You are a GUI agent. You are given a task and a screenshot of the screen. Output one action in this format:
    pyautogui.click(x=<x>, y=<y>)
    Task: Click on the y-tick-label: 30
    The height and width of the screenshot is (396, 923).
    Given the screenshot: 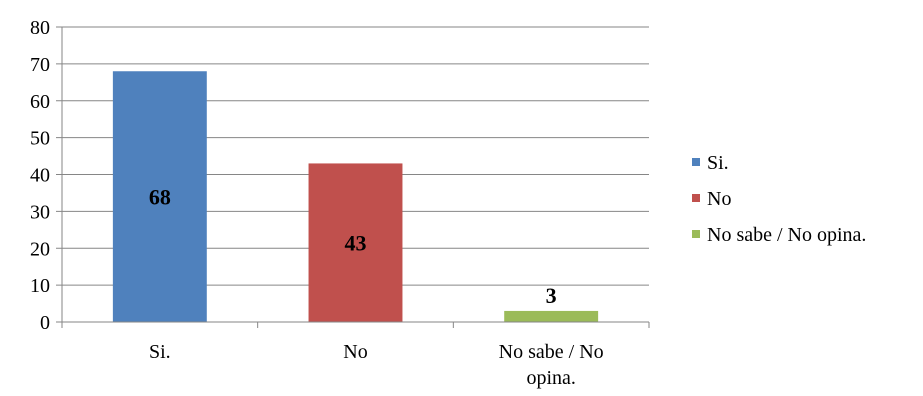 What is the action you would take?
    pyautogui.click(x=40, y=212)
    